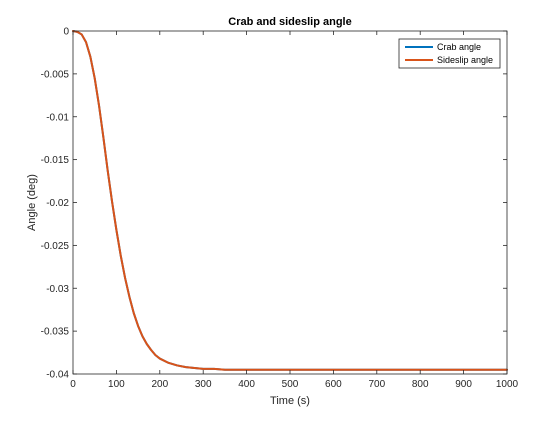 This screenshot has height=425, width=560. What do you see at coordinates (246, 384) in the screenshot?
I see `x-tick-label: 400` at bounding box center [246, 384].